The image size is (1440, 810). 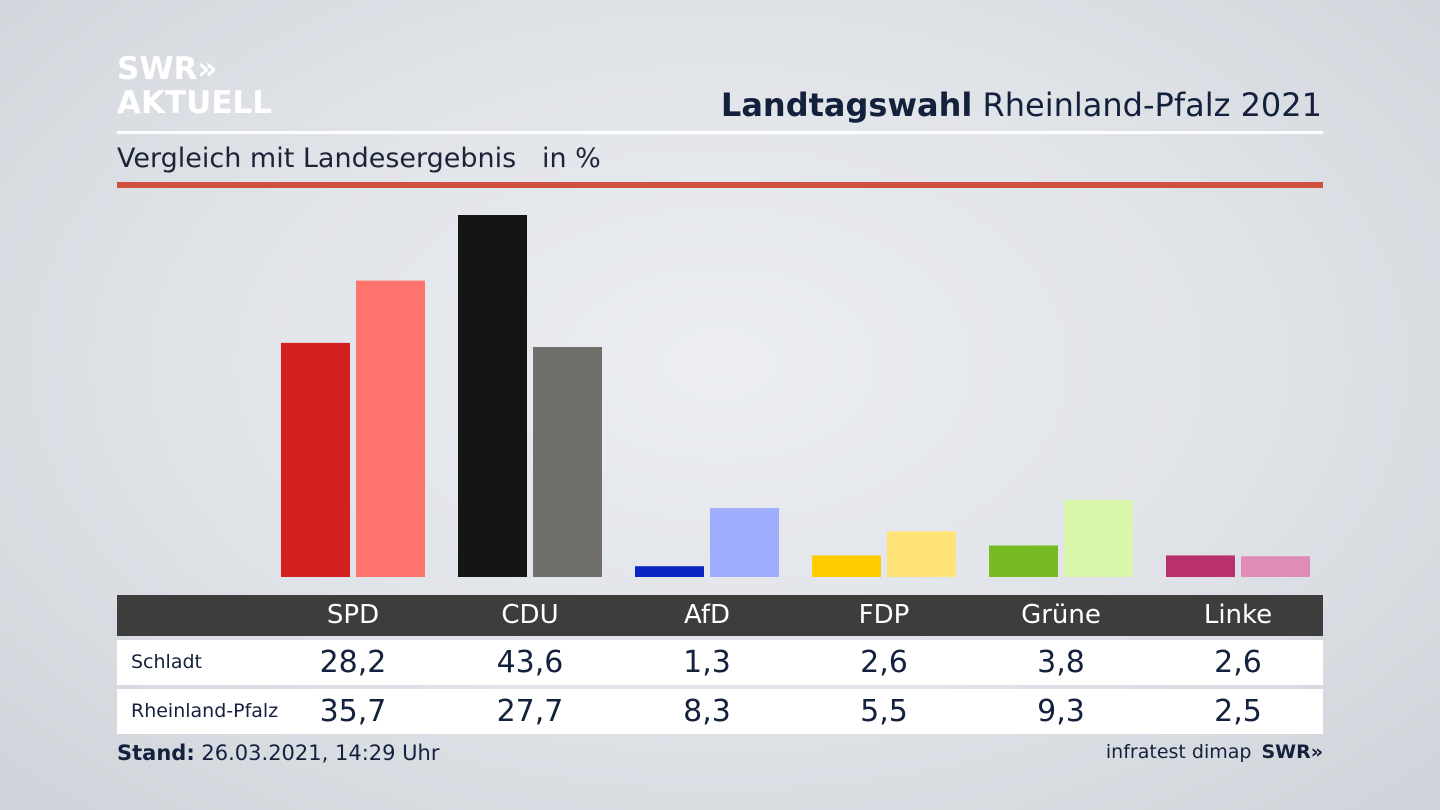 What do you see at coordinates (1238, 711) in the screenshot?
I see `data-label-linke: 2,5` at bounding box center [1238, 711].